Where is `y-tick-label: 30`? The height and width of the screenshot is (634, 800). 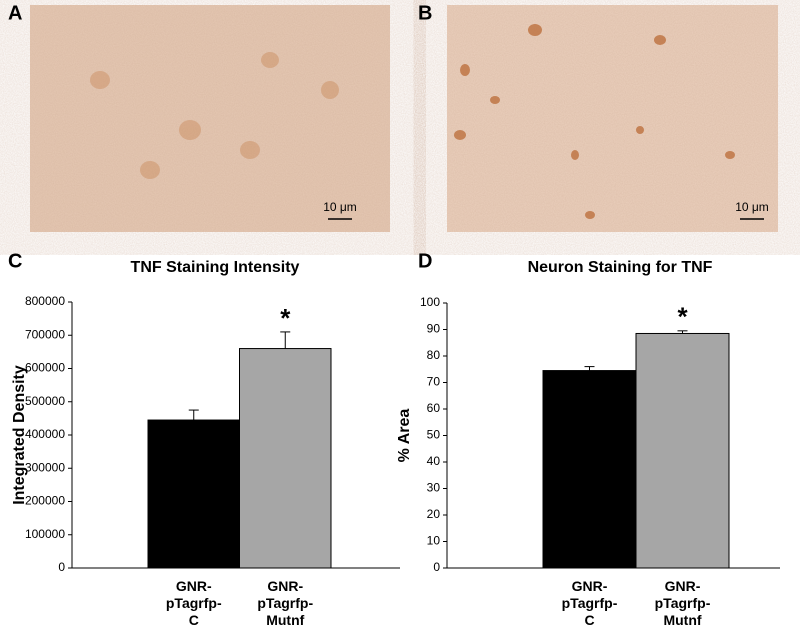 y-tick-label: 30 is located at coordinates (434, 488).